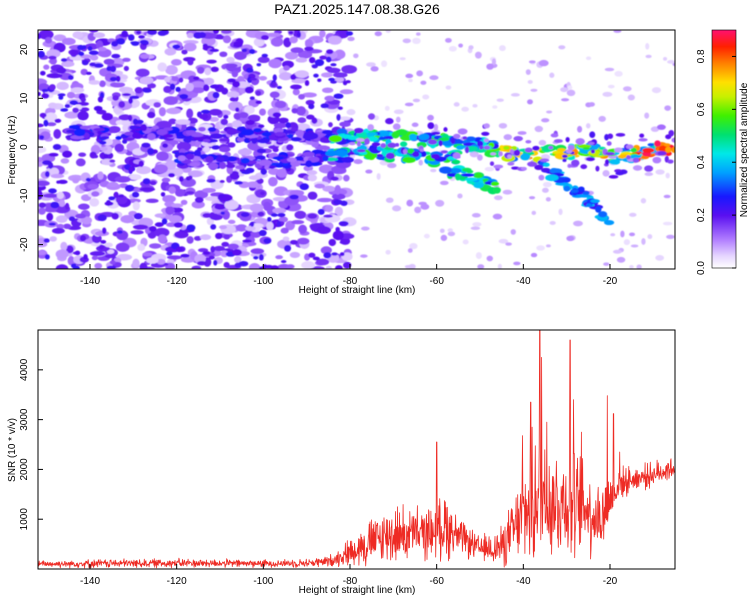 The width and height of the screenshot is (750, 600). Describe the element at coordinates (24, 147) in the screenshot. I see `spectrogram-y-tick-label: 0` at that location.